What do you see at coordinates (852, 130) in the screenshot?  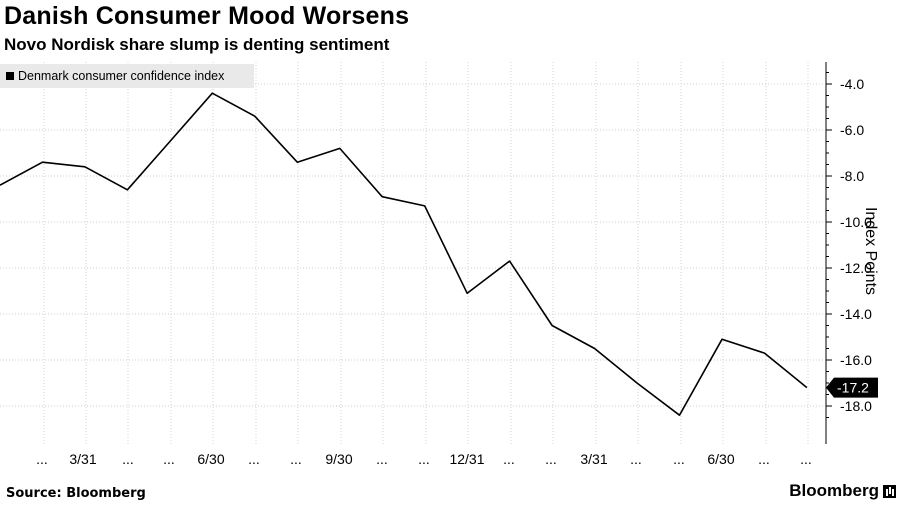 I see `y-tick-label: -6.0` at bounding box center [852, 130].